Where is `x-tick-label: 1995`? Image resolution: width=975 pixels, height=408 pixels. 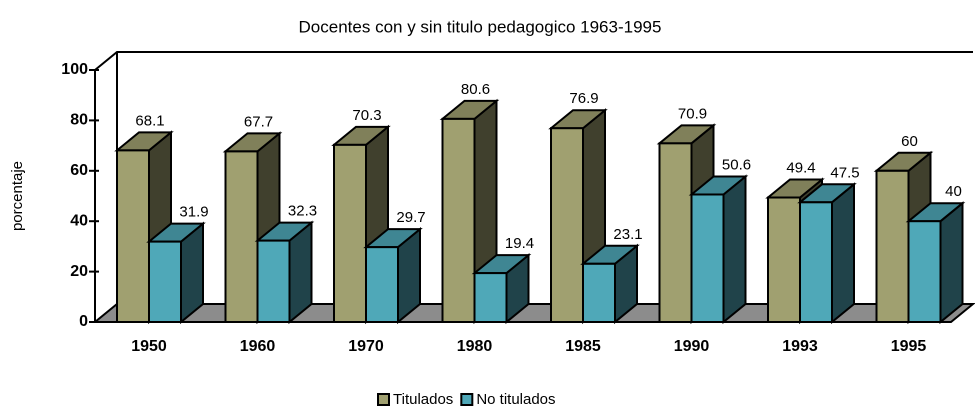 x-tick-label: 1995 is located at coordinates (909, 346).